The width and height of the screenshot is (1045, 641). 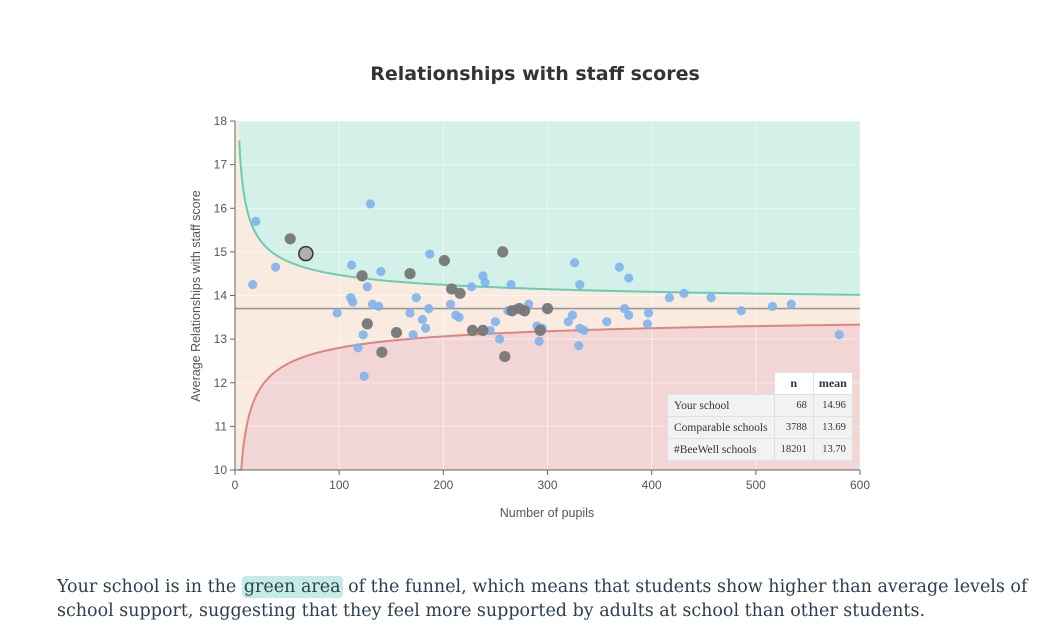 What do you see at coordinates (832, 449) in the screenshot?
I see `table-cell-mean: 13.70` at bounding box center [832, 449].